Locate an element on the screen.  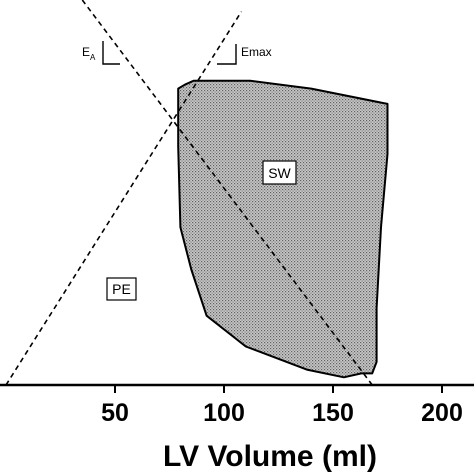
x-axis-ticks: 50 100 150 200 is located at coordinates (282, 406).